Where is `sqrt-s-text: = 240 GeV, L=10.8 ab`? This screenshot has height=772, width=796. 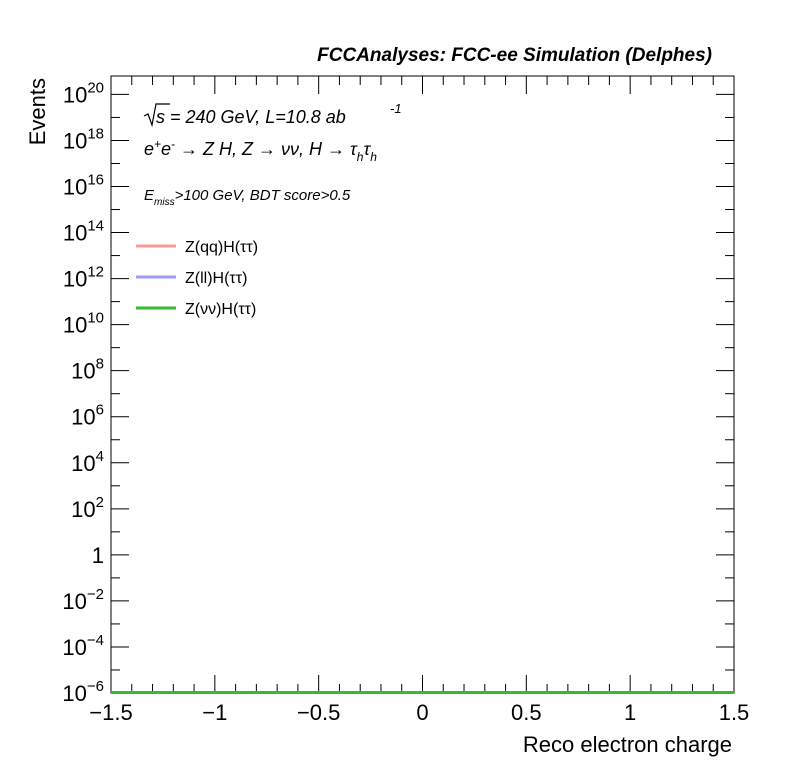
sqrt-s-text: = 240 GeV, L=10.8 ab is located at coordinates (258, 117).